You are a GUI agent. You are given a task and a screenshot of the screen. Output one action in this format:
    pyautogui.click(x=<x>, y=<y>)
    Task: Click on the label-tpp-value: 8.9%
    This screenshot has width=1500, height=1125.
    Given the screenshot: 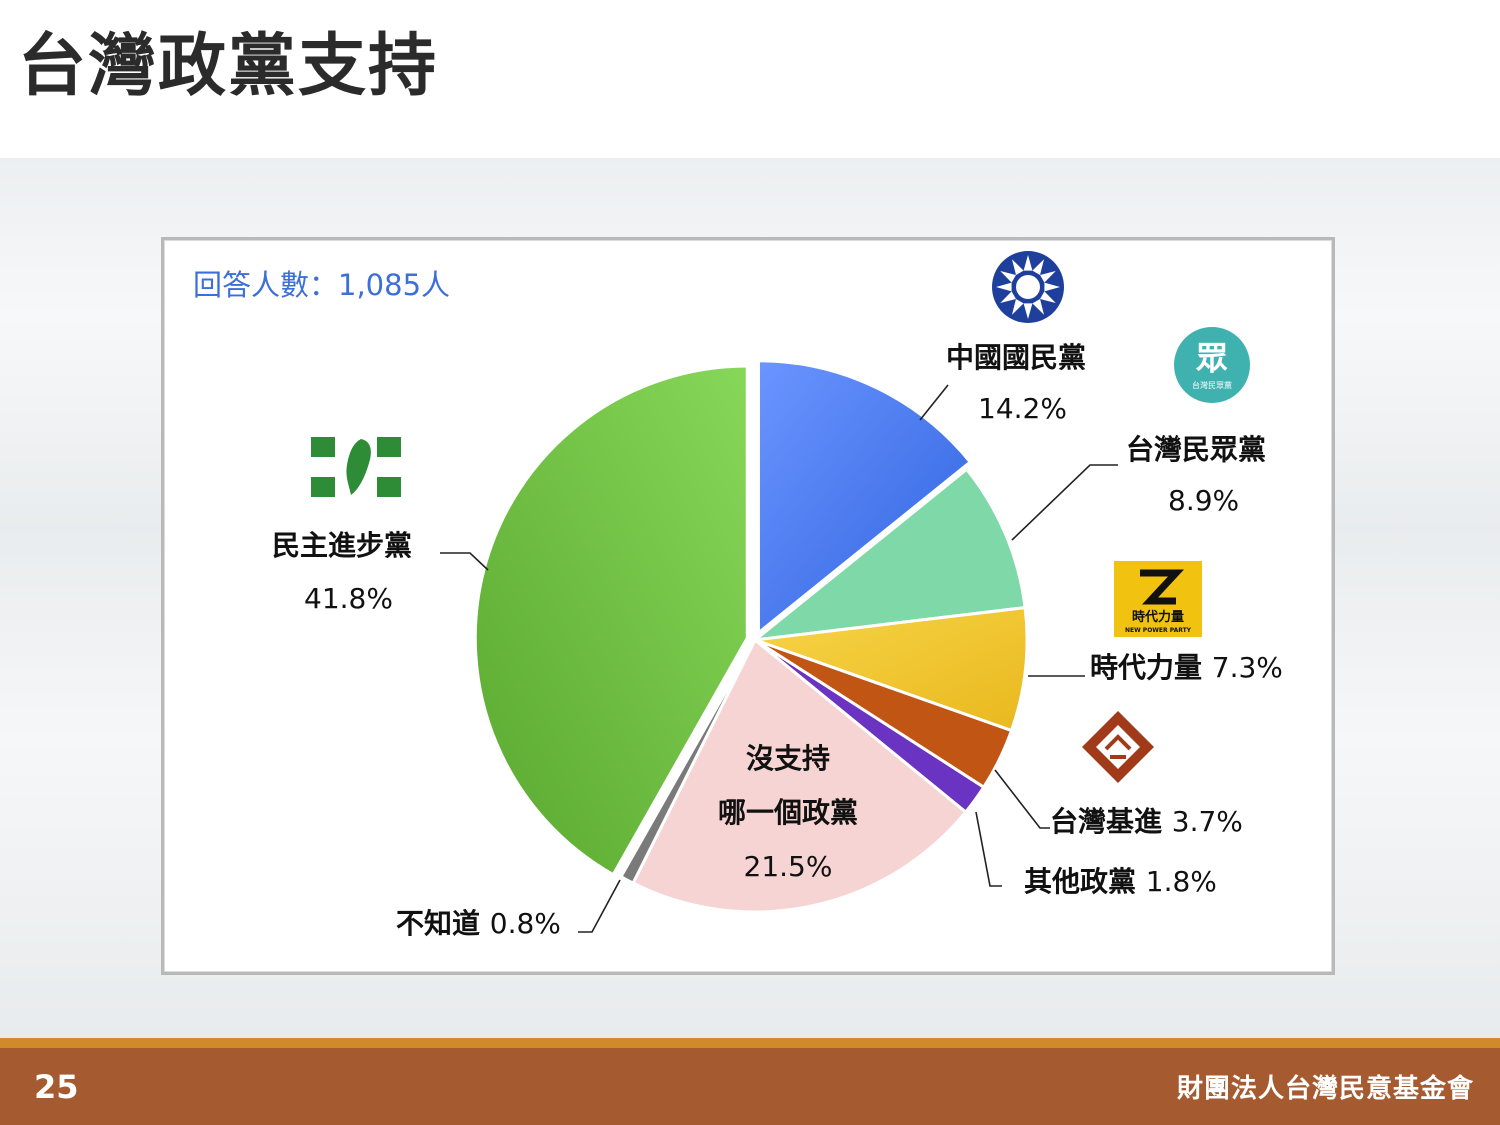 What is the action you would take?
    pyautogui.click(x=1204, y=500)
    